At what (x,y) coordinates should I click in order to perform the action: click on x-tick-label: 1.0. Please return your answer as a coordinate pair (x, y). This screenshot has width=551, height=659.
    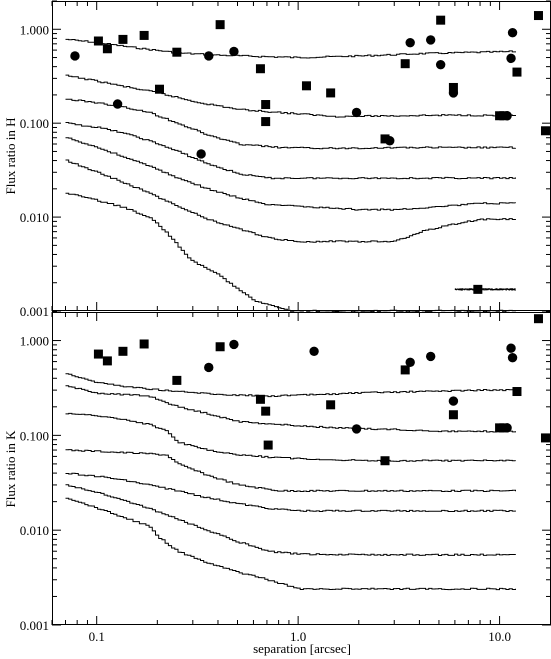
    Looking at the image, I should click on (298, 636).